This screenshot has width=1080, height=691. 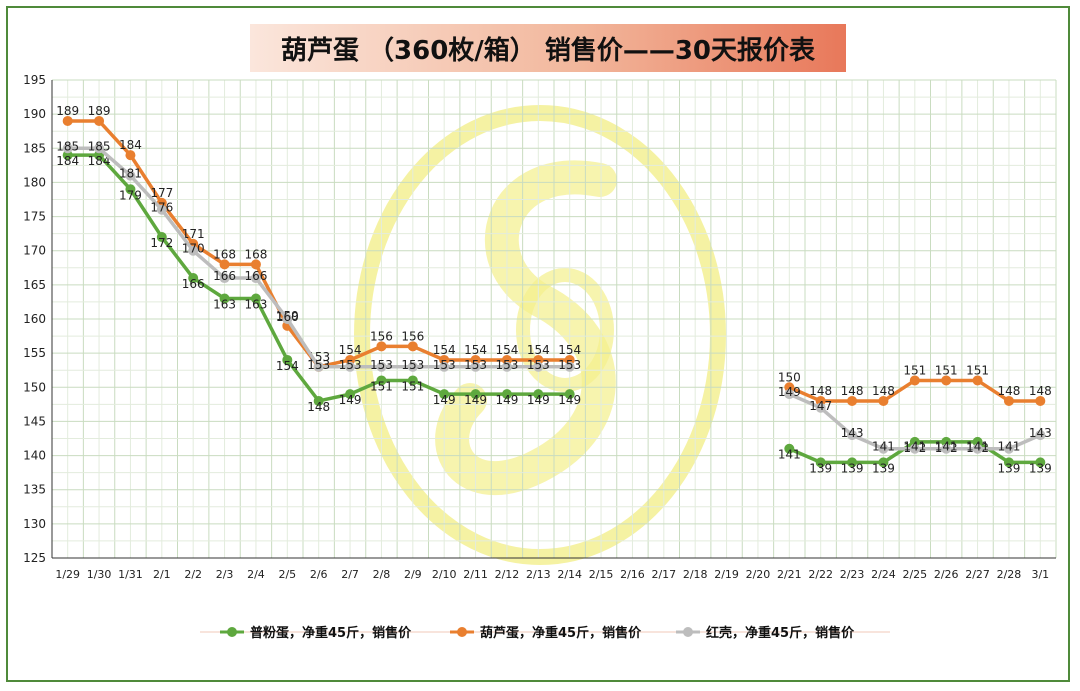 I want to click on x-tick-label: 1/30, so click(x=99, y=574).